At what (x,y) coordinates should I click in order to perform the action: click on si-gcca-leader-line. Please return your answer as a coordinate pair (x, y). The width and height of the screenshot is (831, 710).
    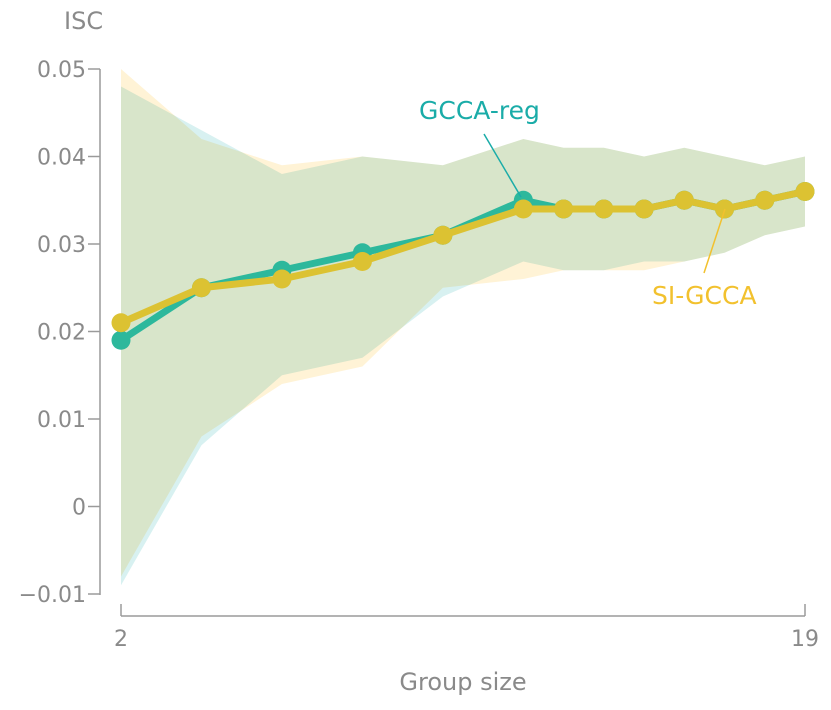
    Looking at the image, I should click on (714, 241).